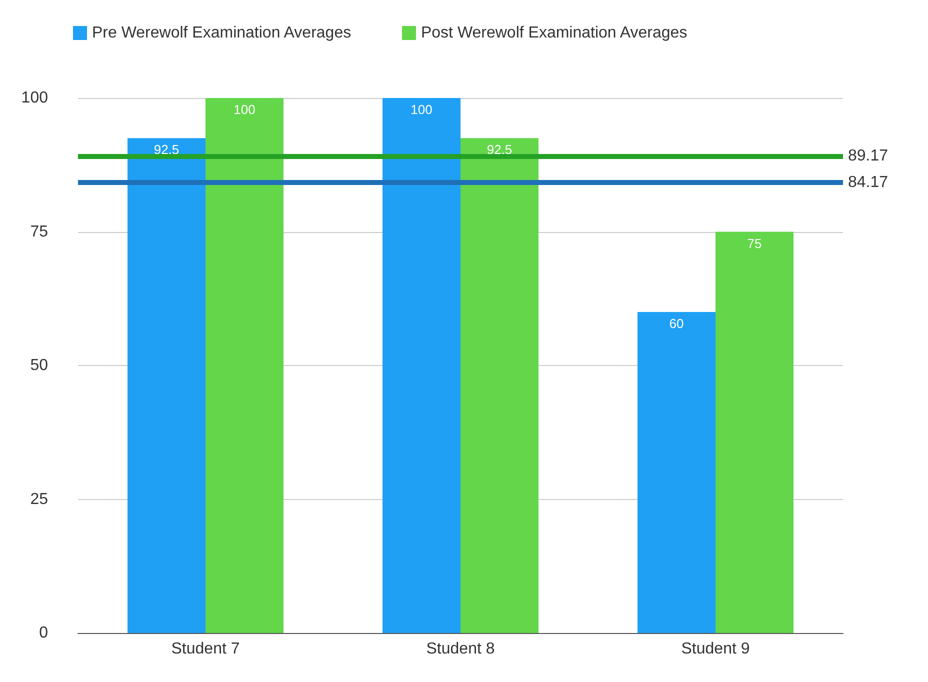 The width and height of the screenshot is (928, 682). I want to click on ref-line-label: 84.17, so click(868, 183).